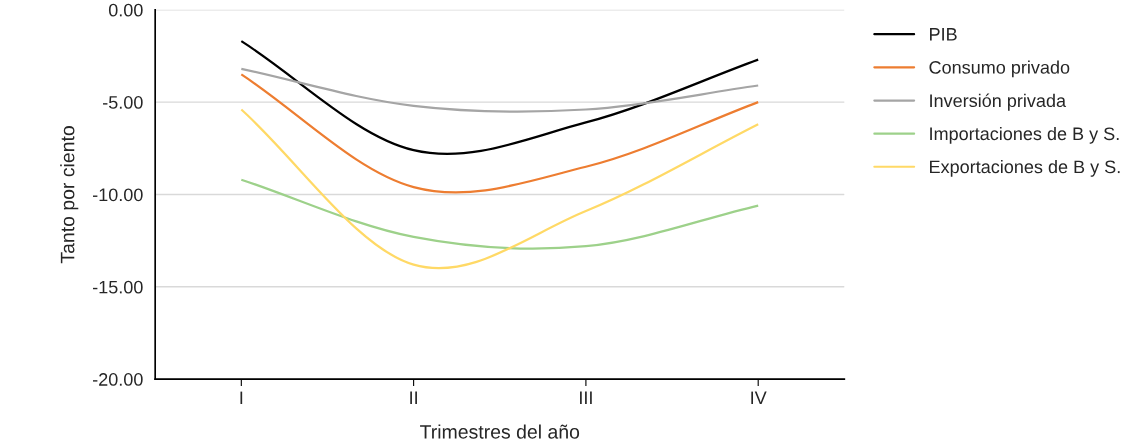 This screenshot has height=445, width=1141. I want to click on x-tick-label: IV, so click(759, 398).